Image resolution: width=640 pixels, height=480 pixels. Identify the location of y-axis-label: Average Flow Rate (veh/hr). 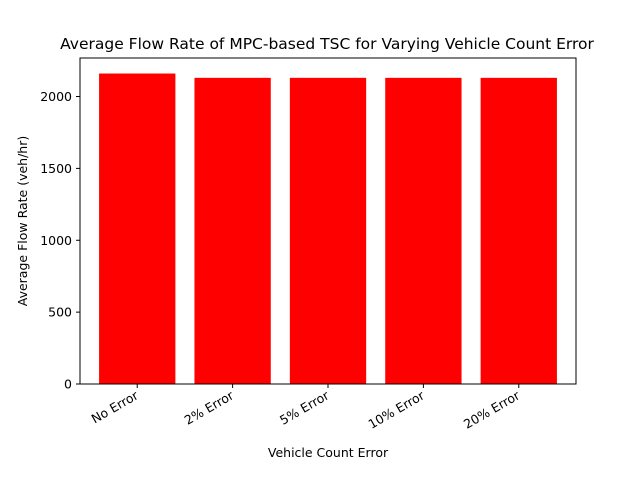
(22, 221).